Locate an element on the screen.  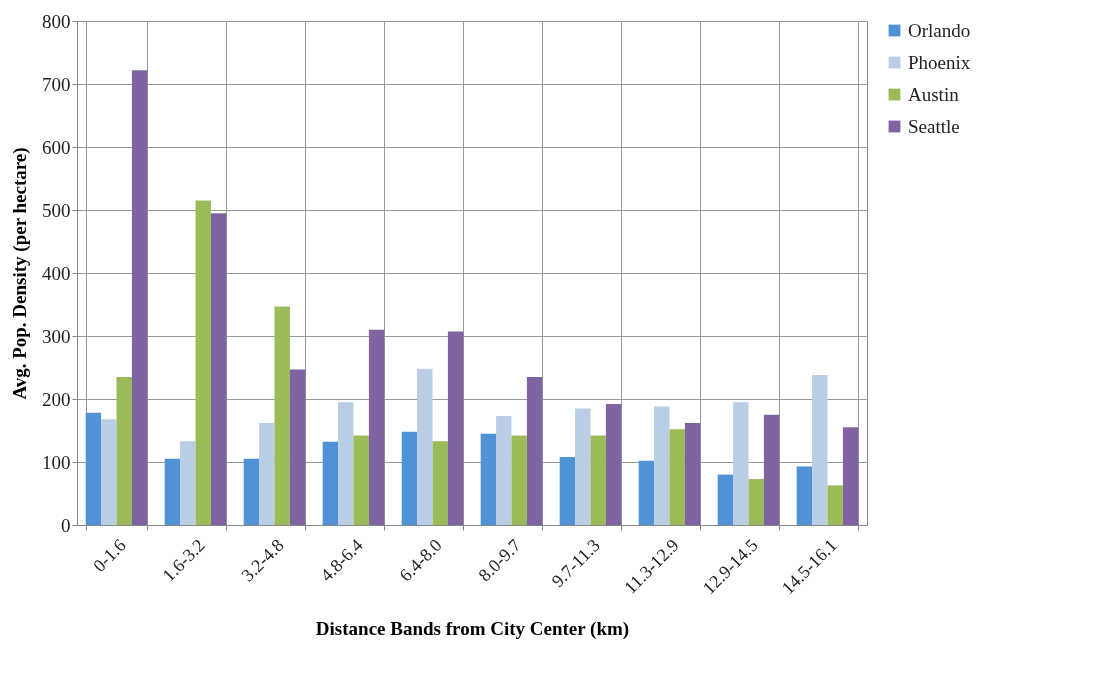
legend-label: Austin is located at coordinates (934, 94).